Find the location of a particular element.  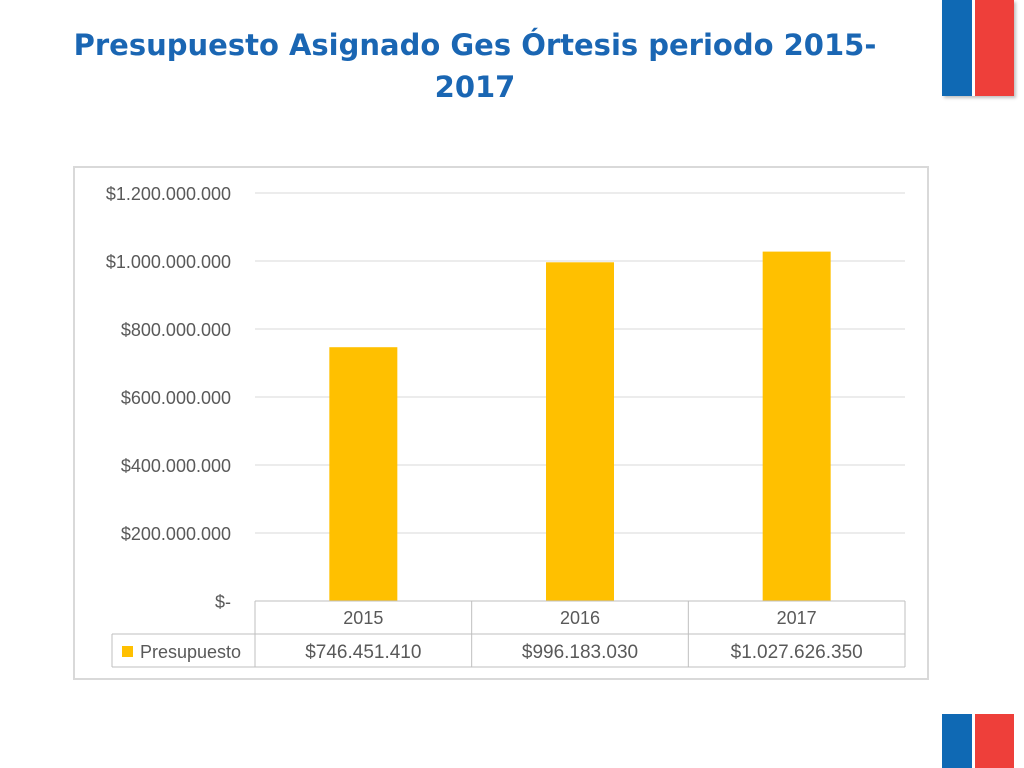

bar-2015 is located at coordinates (363, 474).